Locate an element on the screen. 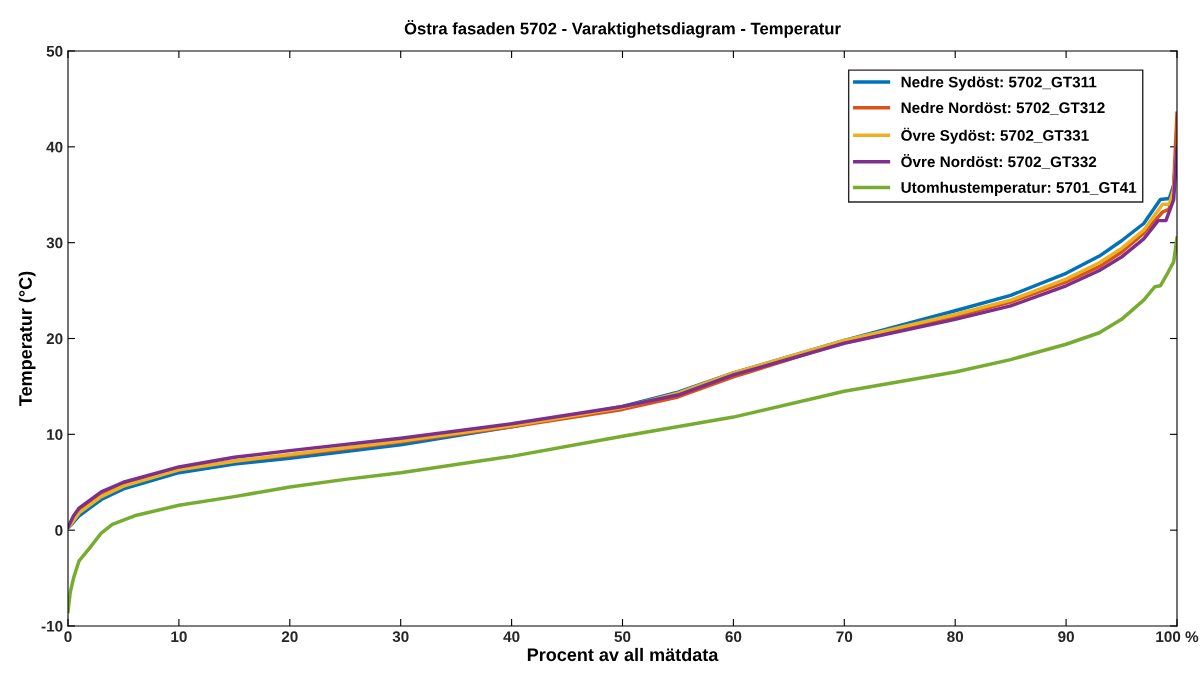 This screenshot has width=1204, height=681. y-tick-label: 0 is located at coordinates (59, 530).